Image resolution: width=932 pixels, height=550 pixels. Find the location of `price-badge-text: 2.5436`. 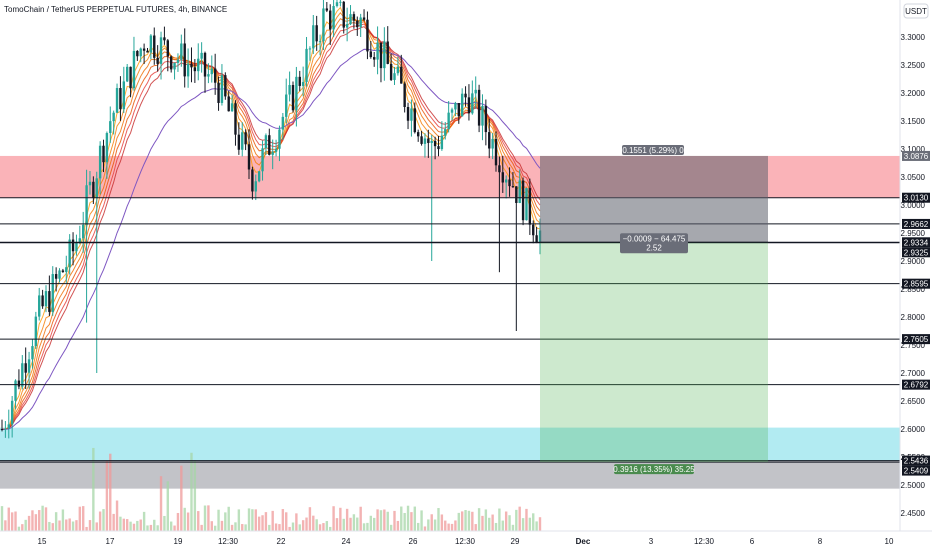

price-badge-text: 2.5436 is located at coordinates (916, 461).